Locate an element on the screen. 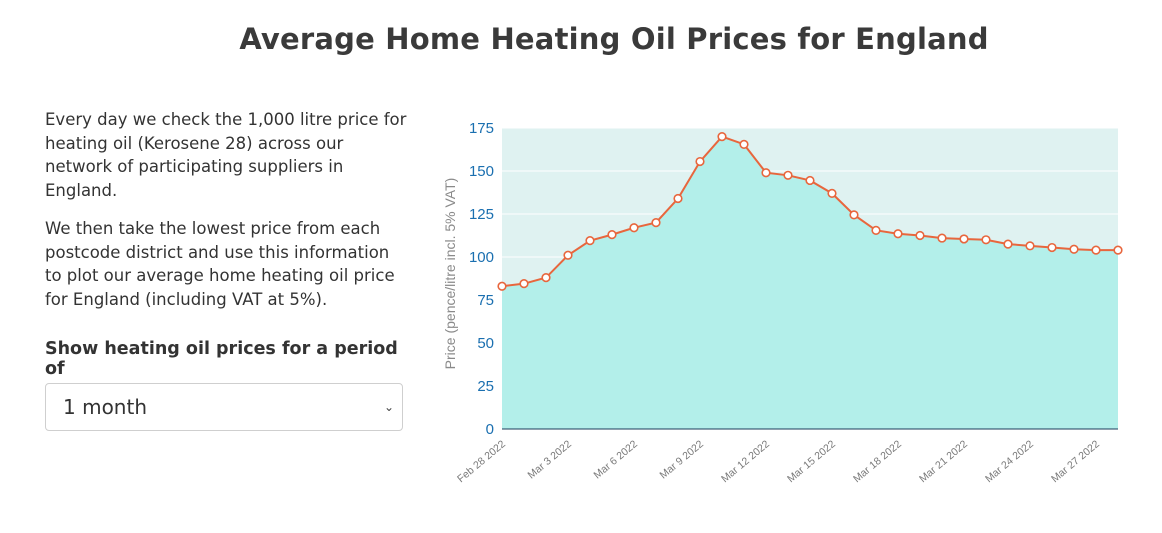 The width and height of the screenshot is (1162, 533). y-tick-label: 50 is located at coordinates (485, 343).